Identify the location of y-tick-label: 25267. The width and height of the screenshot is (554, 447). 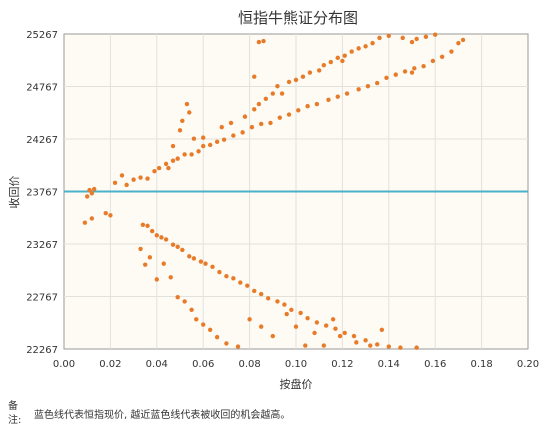
(42, 35).